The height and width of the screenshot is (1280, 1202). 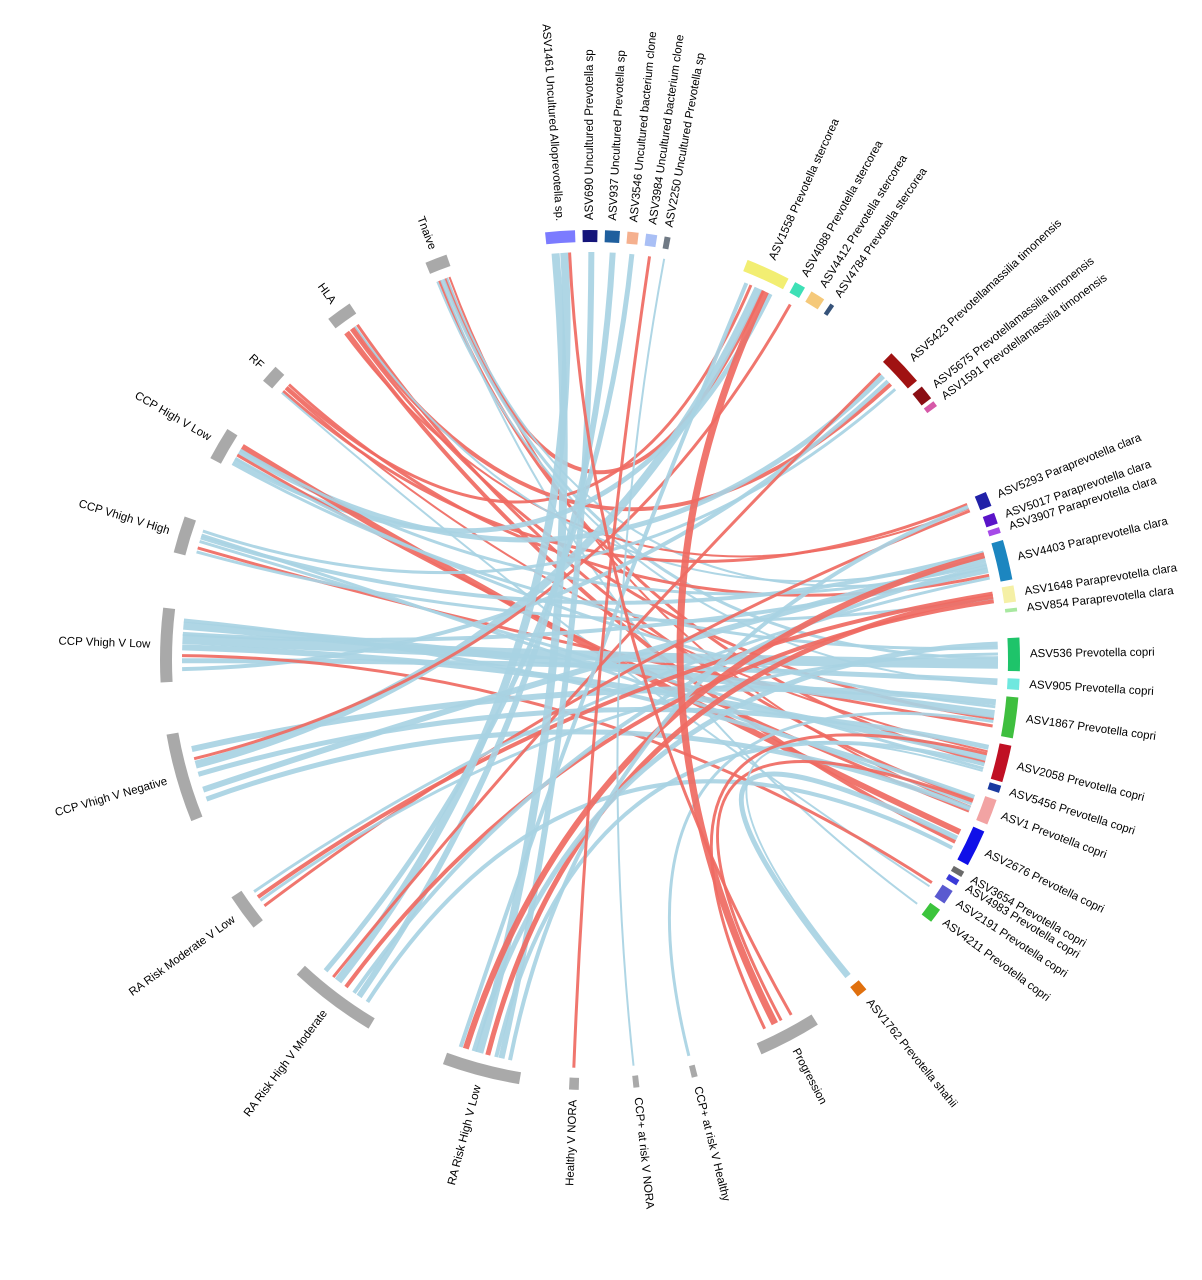 I want to click on taxon-arc-asv4088, so click(x=797, y=290).